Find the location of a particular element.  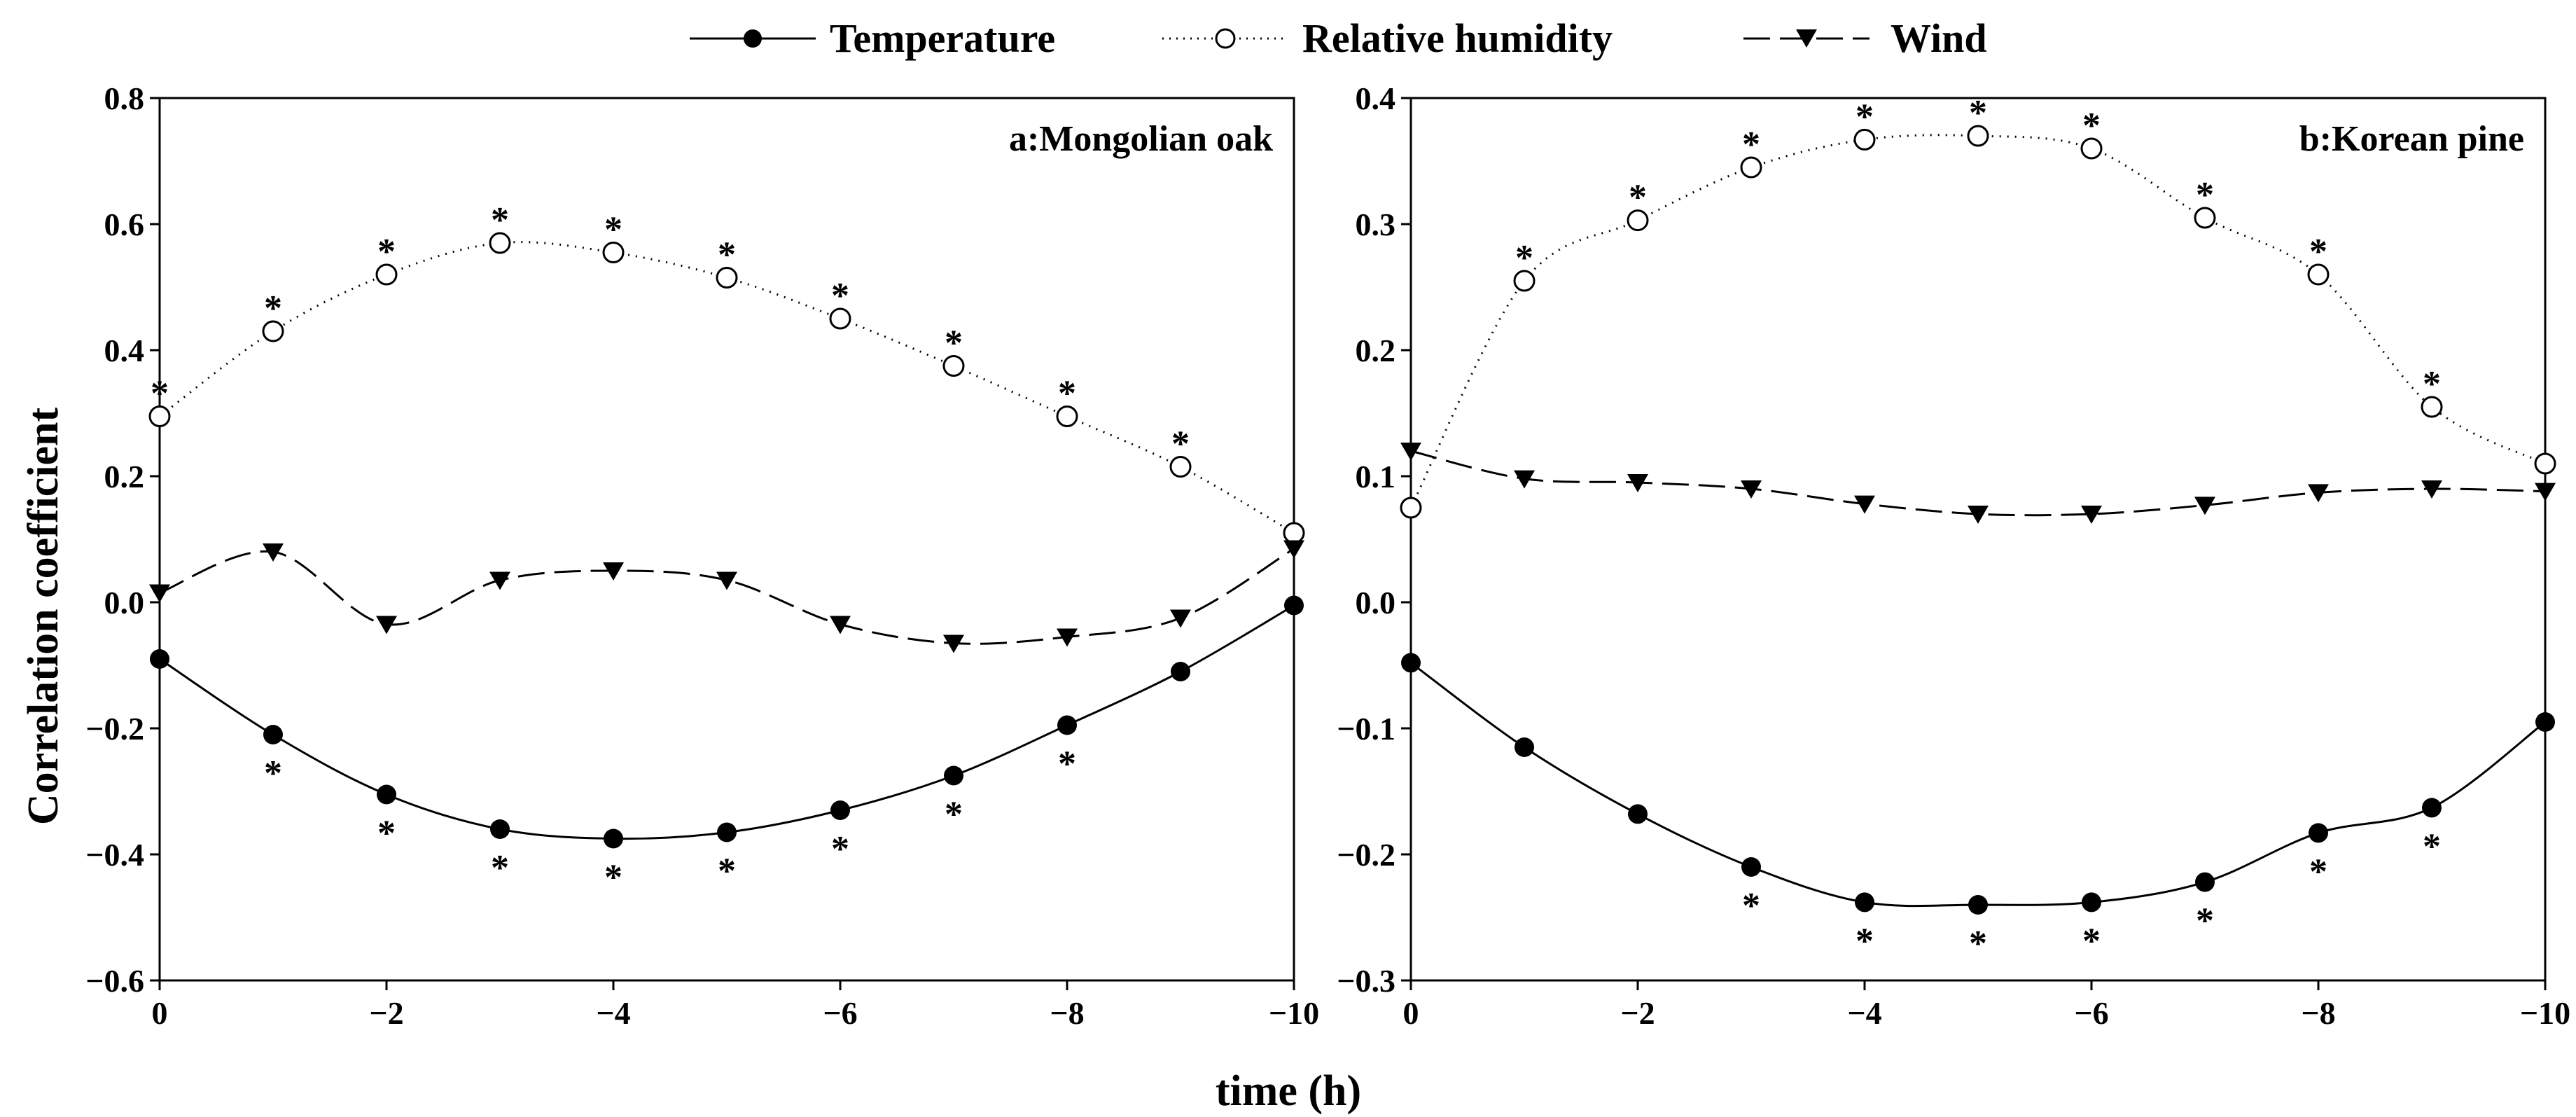

x-tick-label: −10 is located at coordinates (1294, 1013).